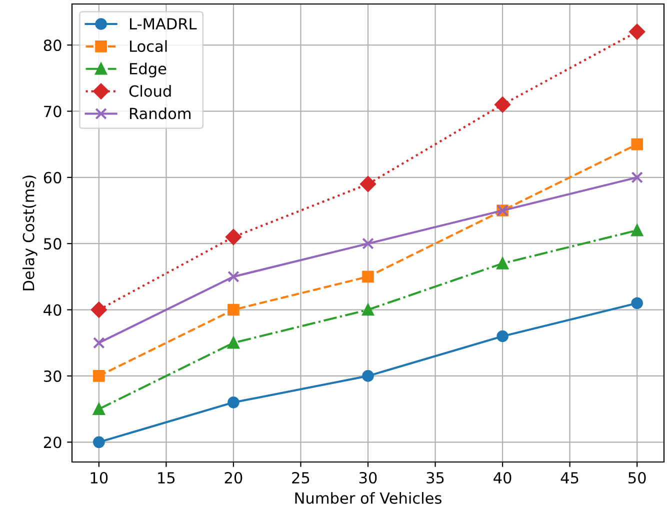  I want to click on legend-label: Cloud, so click(150, 91).